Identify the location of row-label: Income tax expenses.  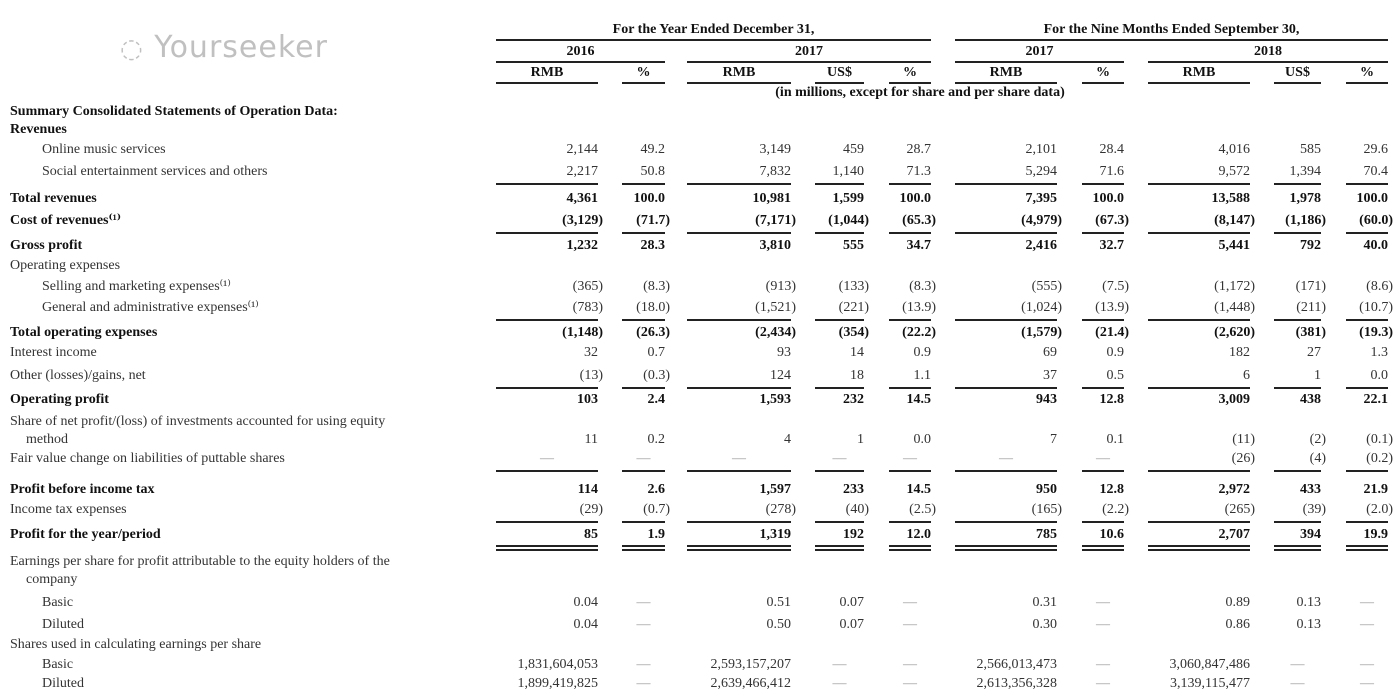
(68, 509).